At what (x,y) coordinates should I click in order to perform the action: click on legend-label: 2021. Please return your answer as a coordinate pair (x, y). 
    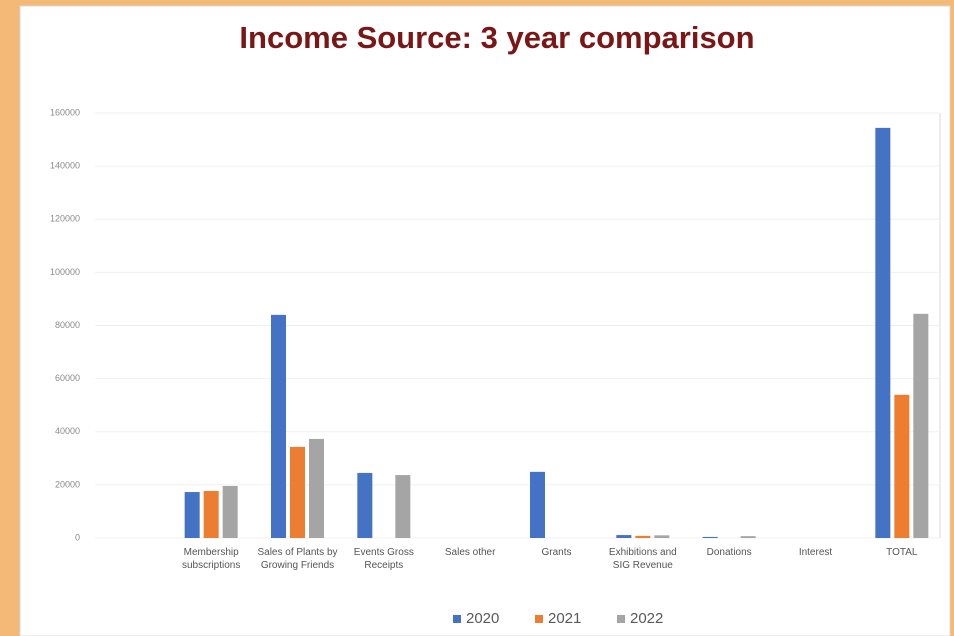
    Looking at the image, I should click on (564, 618).